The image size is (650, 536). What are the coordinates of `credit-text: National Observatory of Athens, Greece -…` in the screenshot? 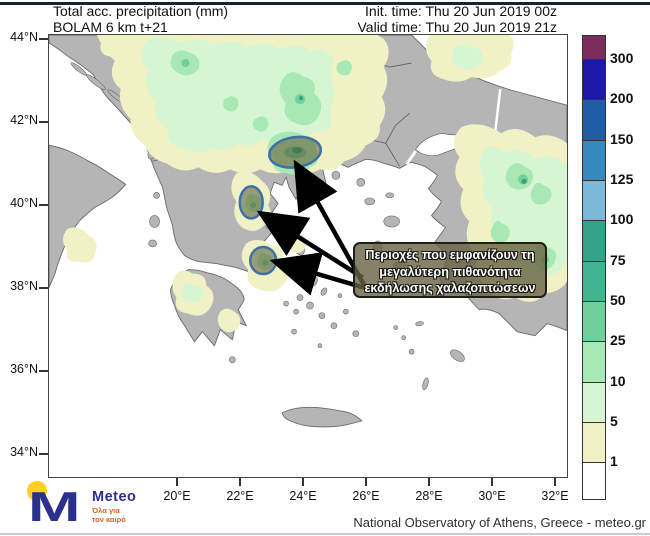 It's located at (499, 522).